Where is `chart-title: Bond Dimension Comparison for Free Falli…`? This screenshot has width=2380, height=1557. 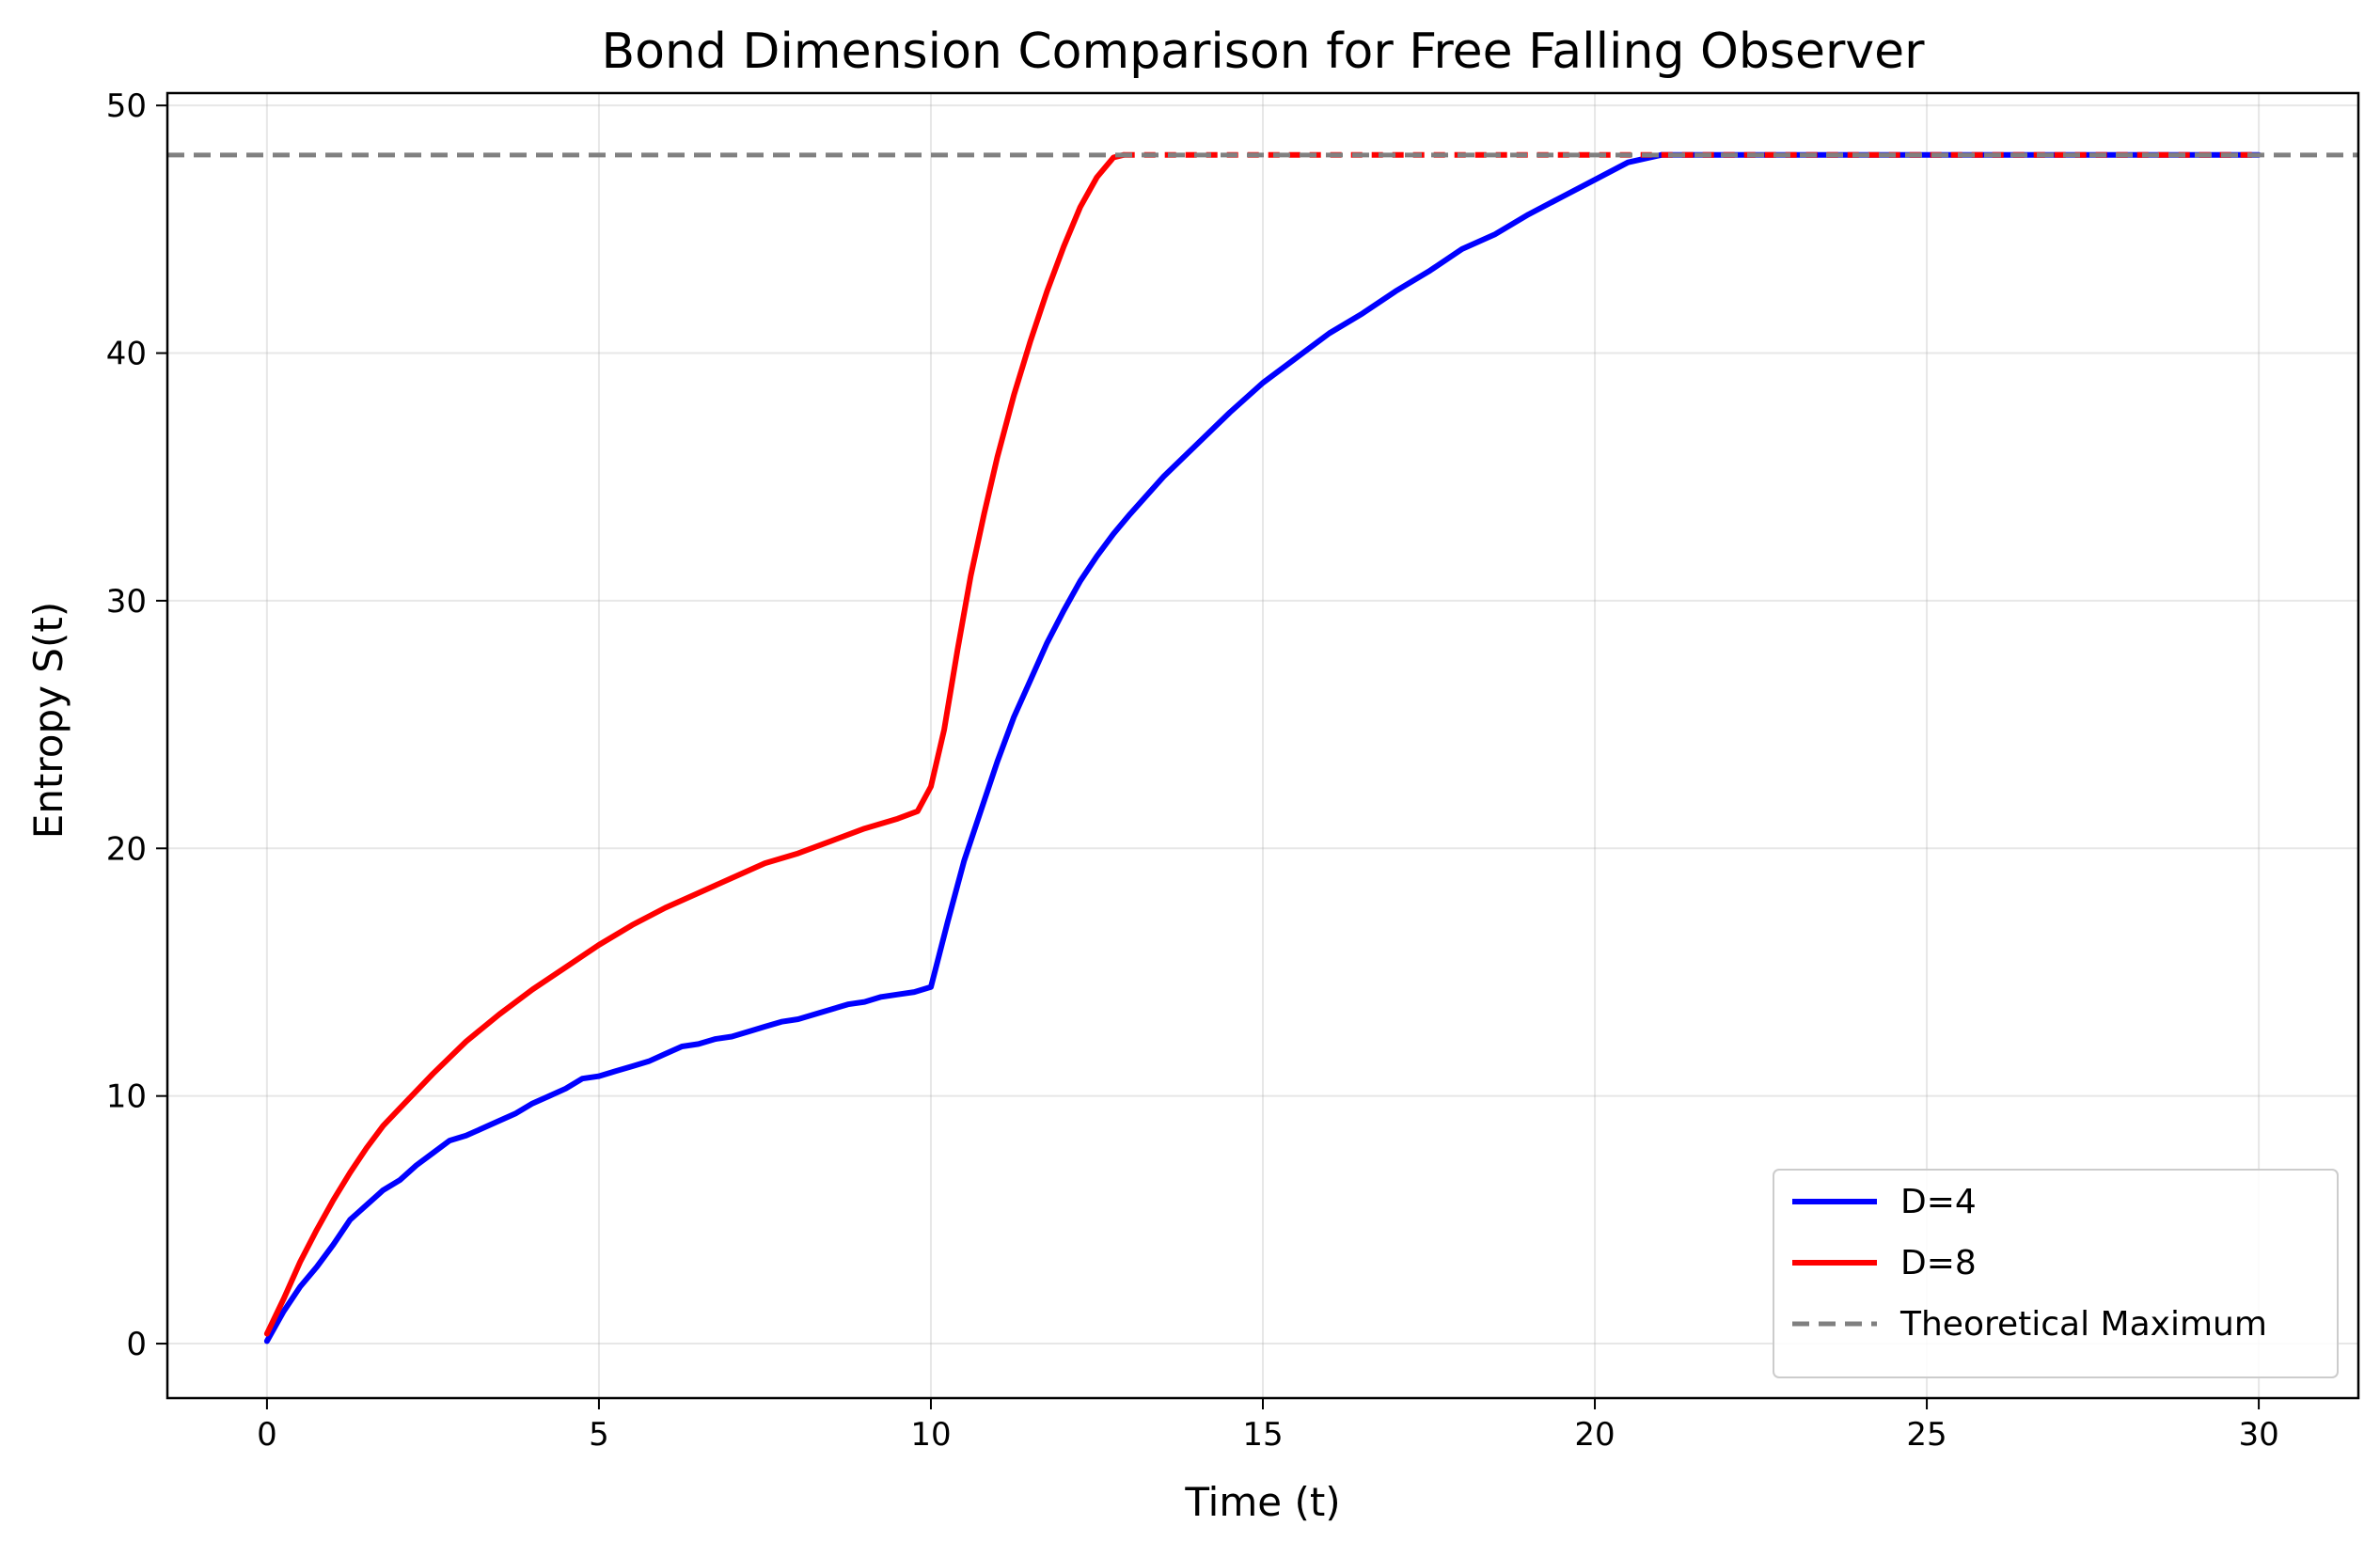
chart-title: Bond Dimension Comparison for Free Falli… is located at coordinates (1263, 52).